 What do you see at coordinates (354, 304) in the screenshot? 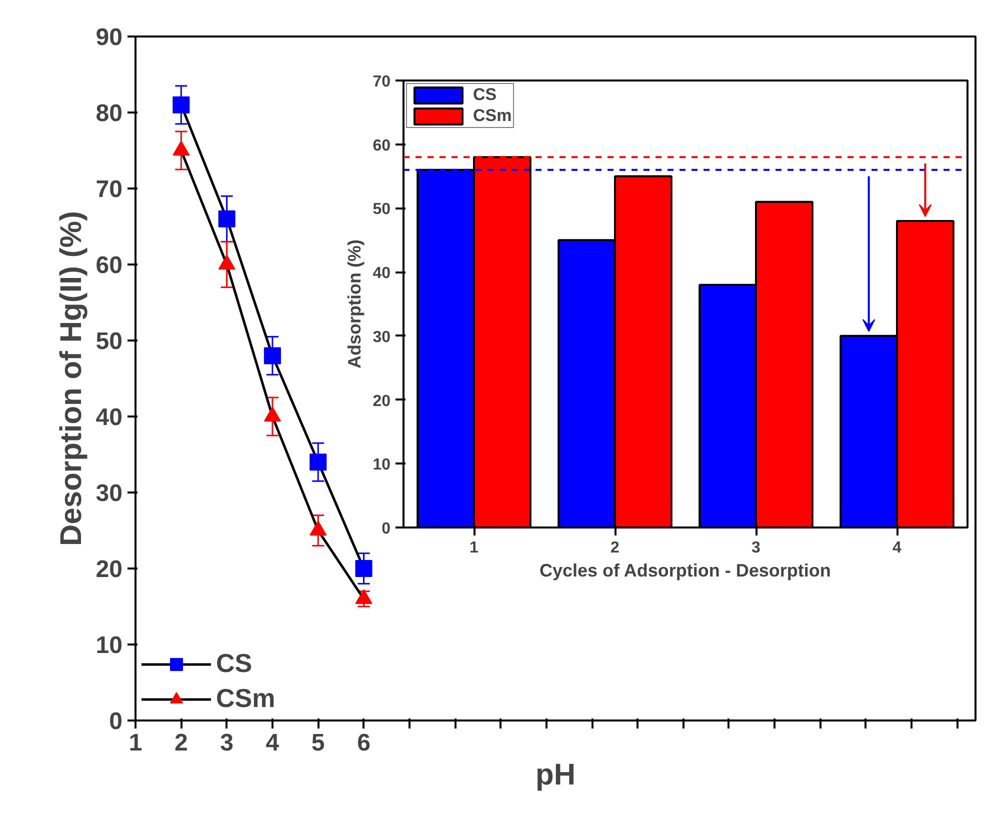
I see `y-axis-title: Adsorption (%)` at bounding box center [354, 304].